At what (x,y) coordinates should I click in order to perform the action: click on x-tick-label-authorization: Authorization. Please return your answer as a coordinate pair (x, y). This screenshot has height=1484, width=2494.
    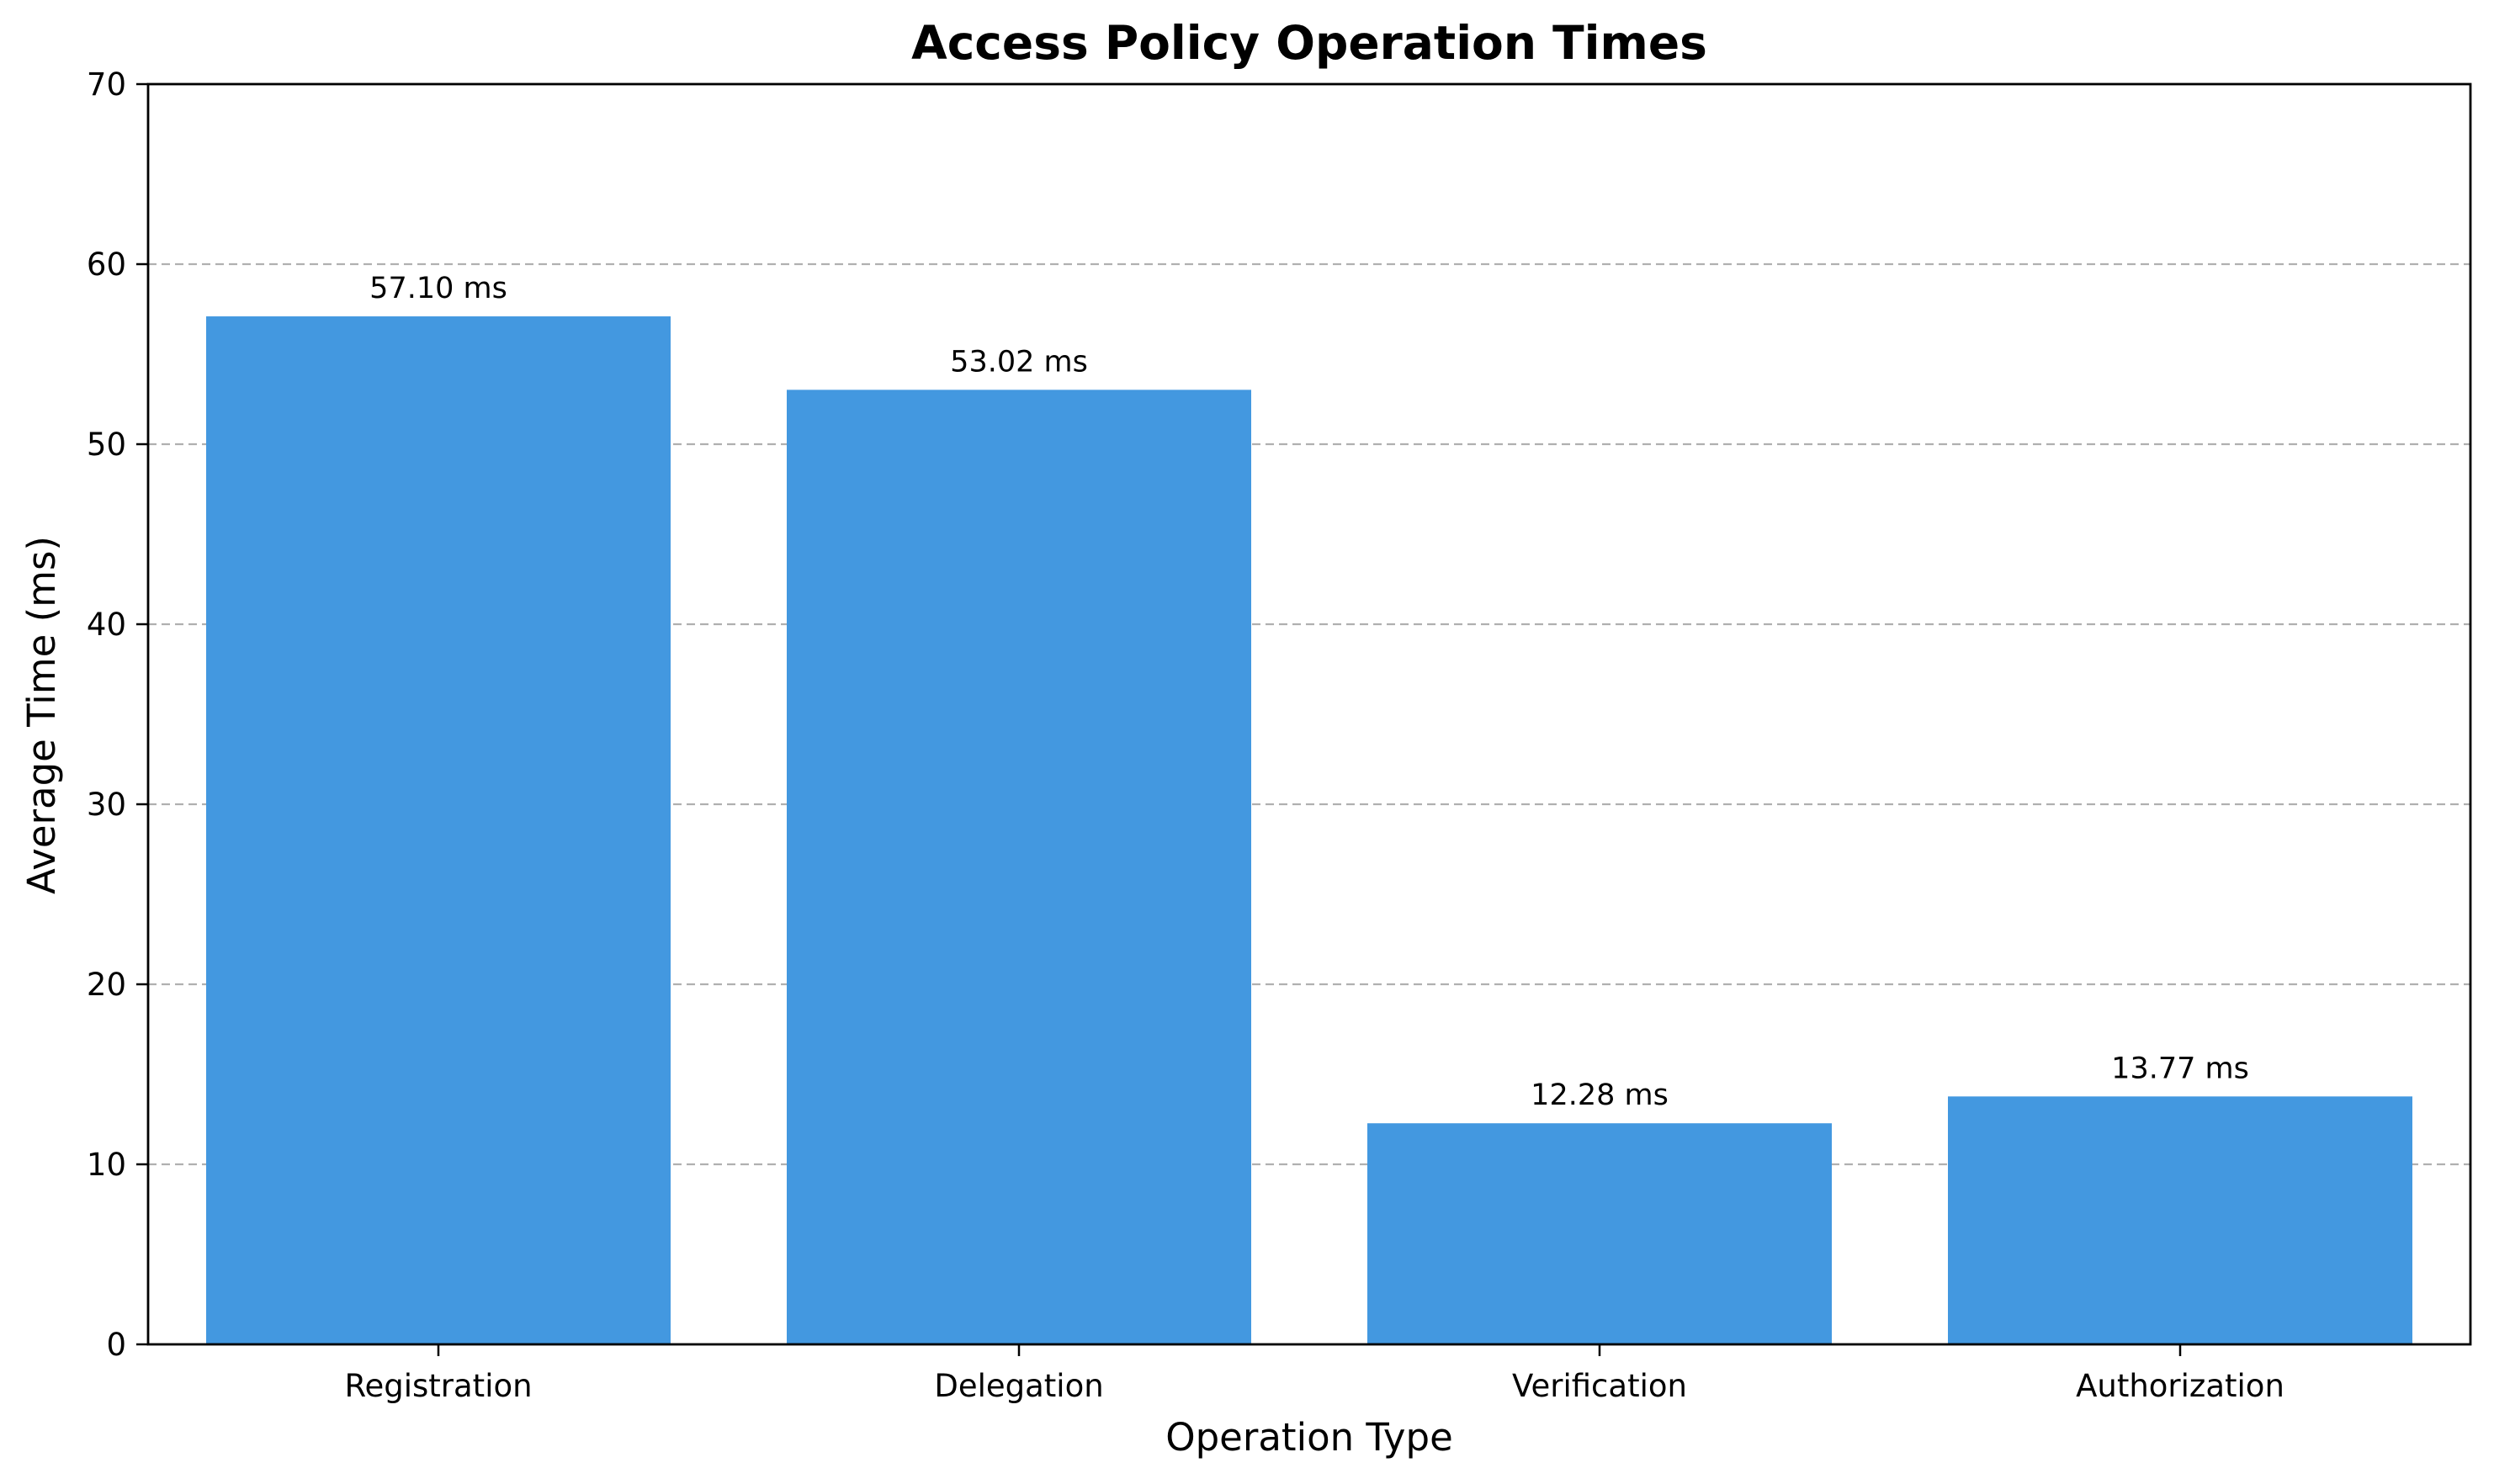
    Looking at the image, I should click on (2180, 1386).